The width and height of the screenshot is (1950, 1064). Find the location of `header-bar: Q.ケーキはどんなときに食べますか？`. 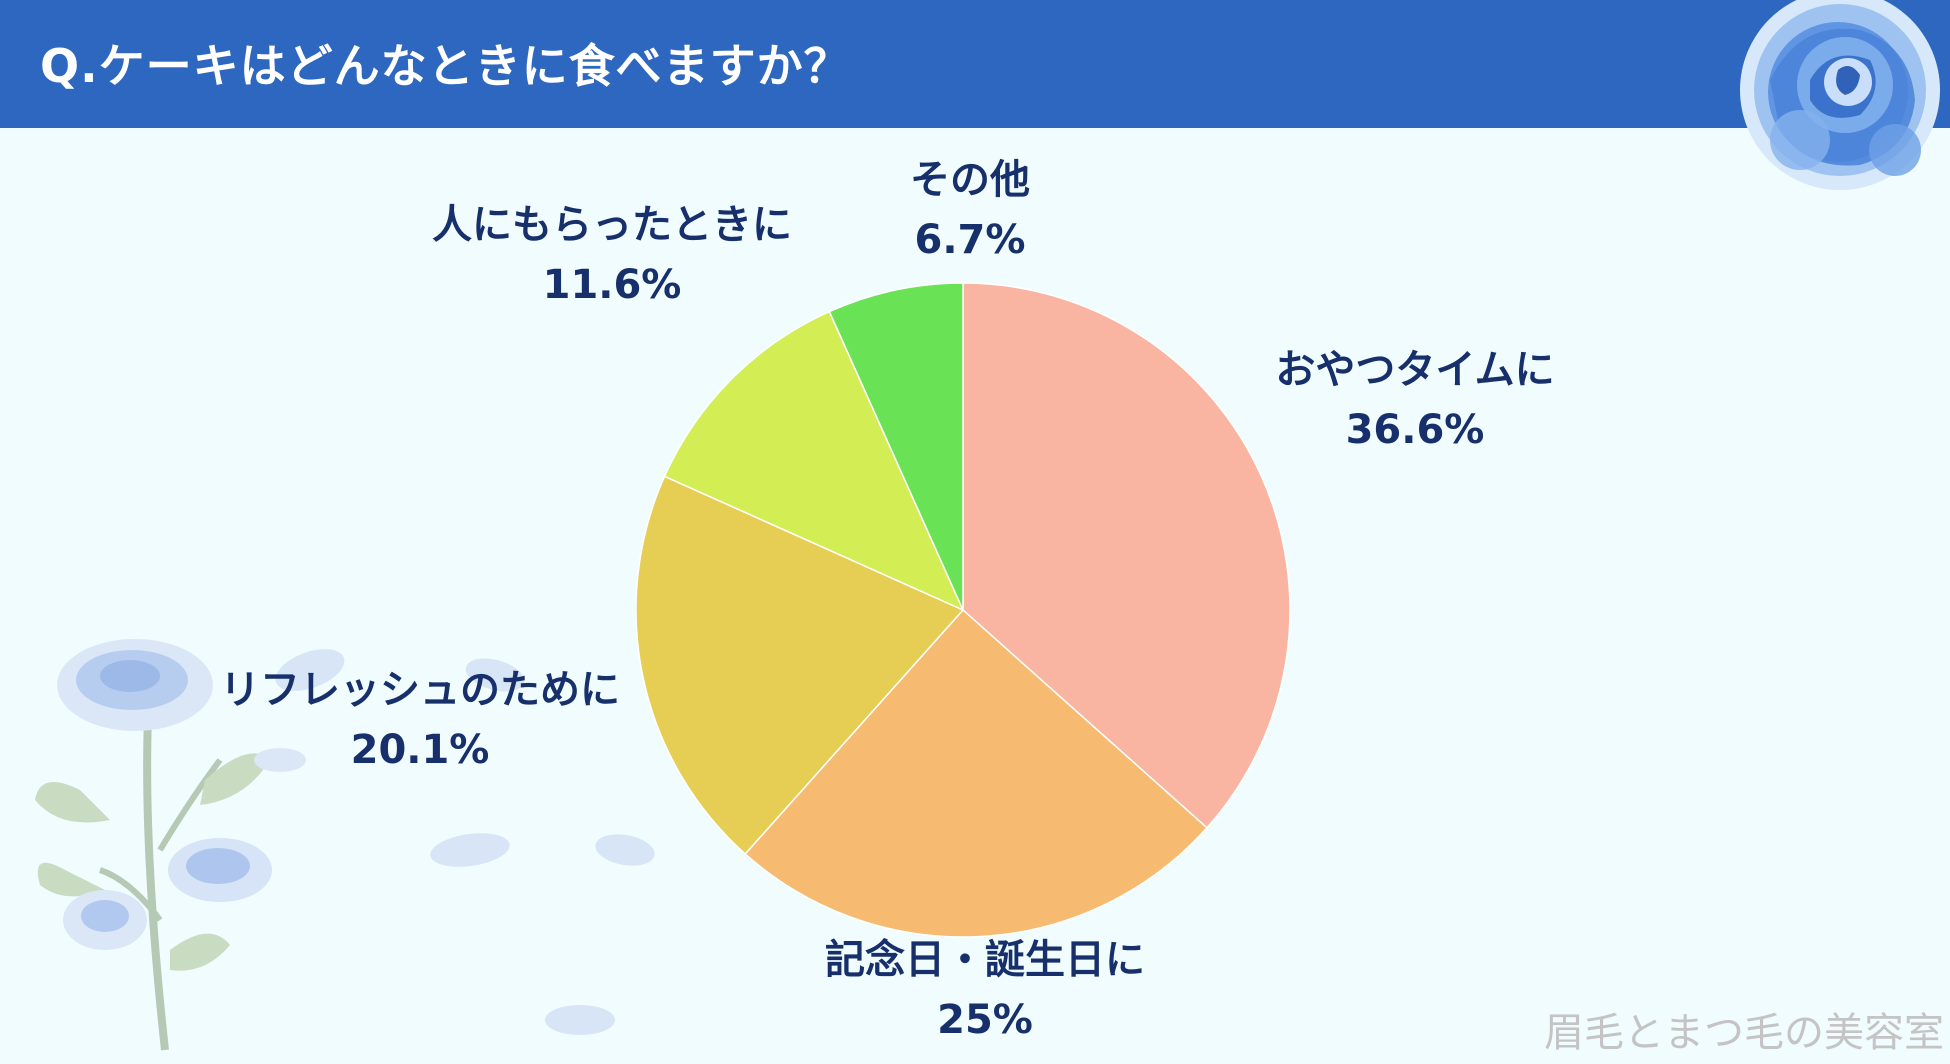

header-bar: Q.ケーキはどんなときに食べますか？ is located at coordinates (975, 64).